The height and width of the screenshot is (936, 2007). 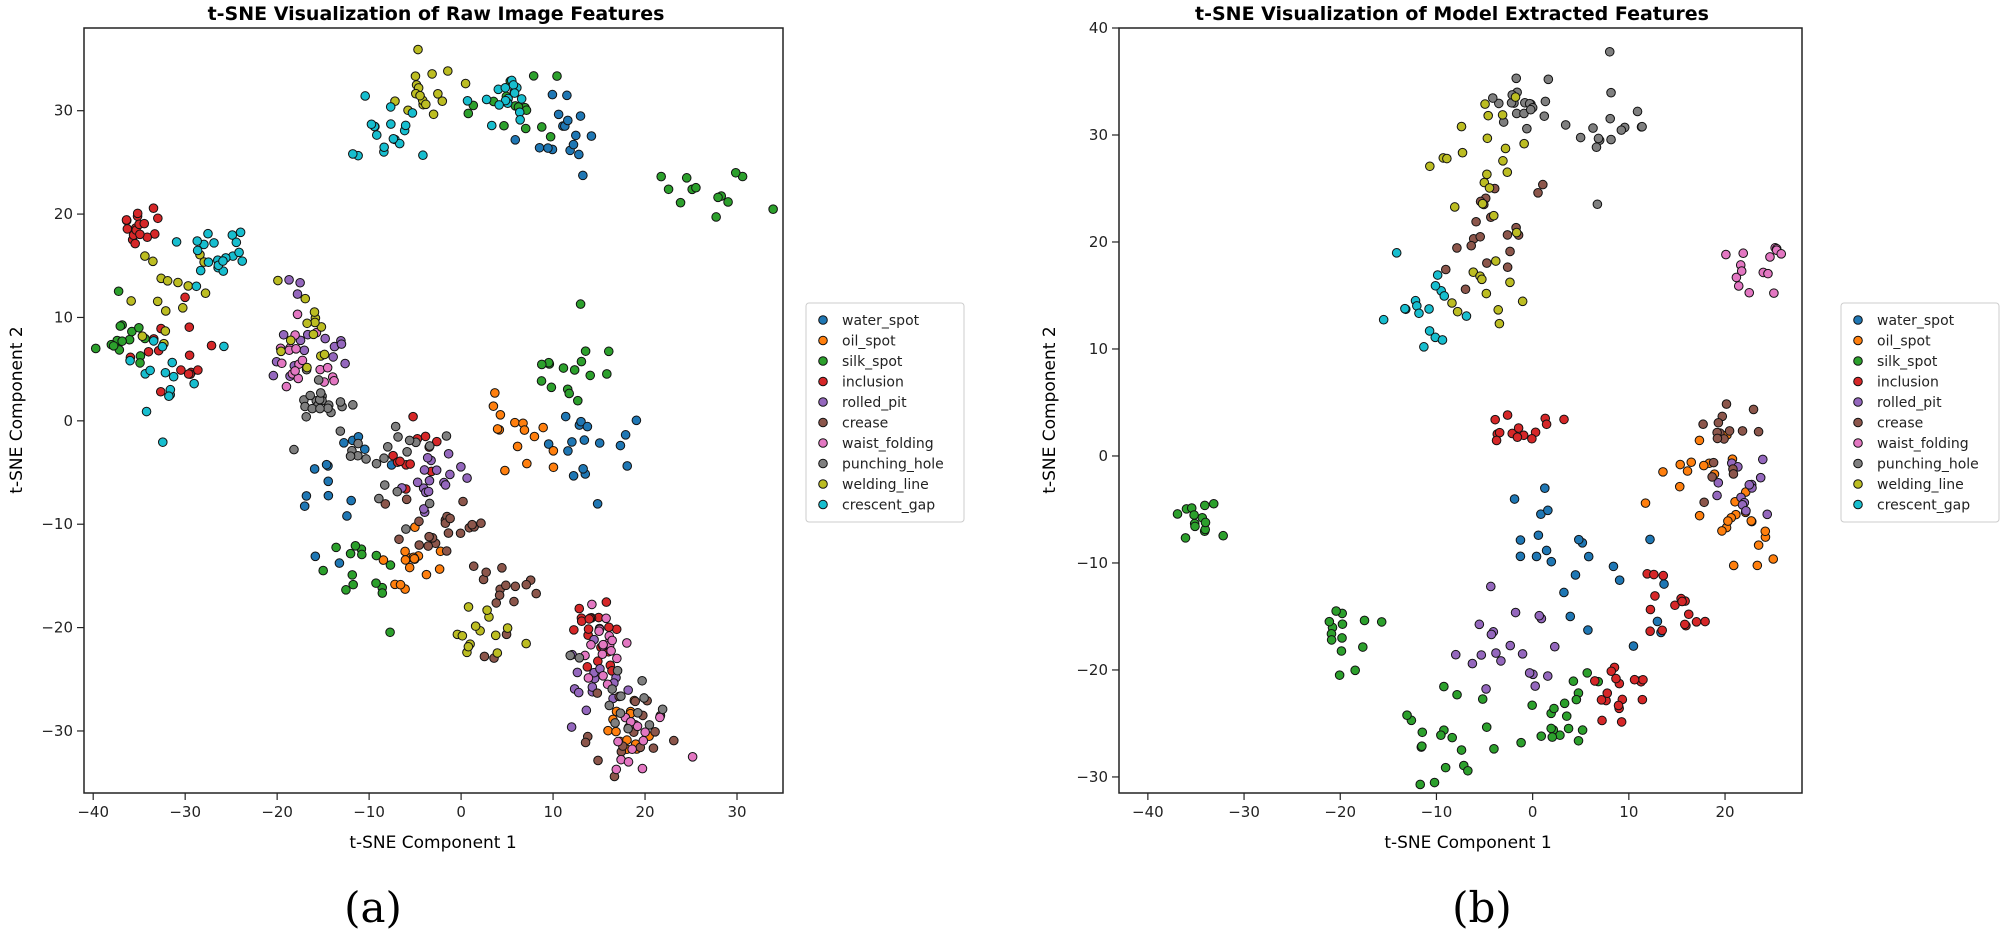 I want to click on legend-label: silk_spot, so click(x=1907, y=362).